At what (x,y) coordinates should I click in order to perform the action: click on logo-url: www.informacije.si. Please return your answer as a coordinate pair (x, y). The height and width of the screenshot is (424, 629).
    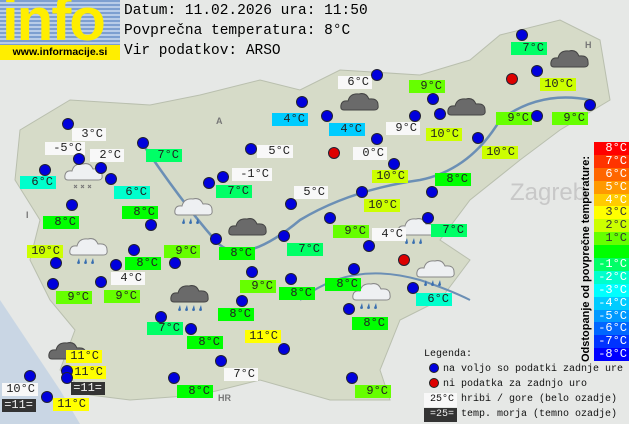
    Looking at the image, I should click on (60, 52).